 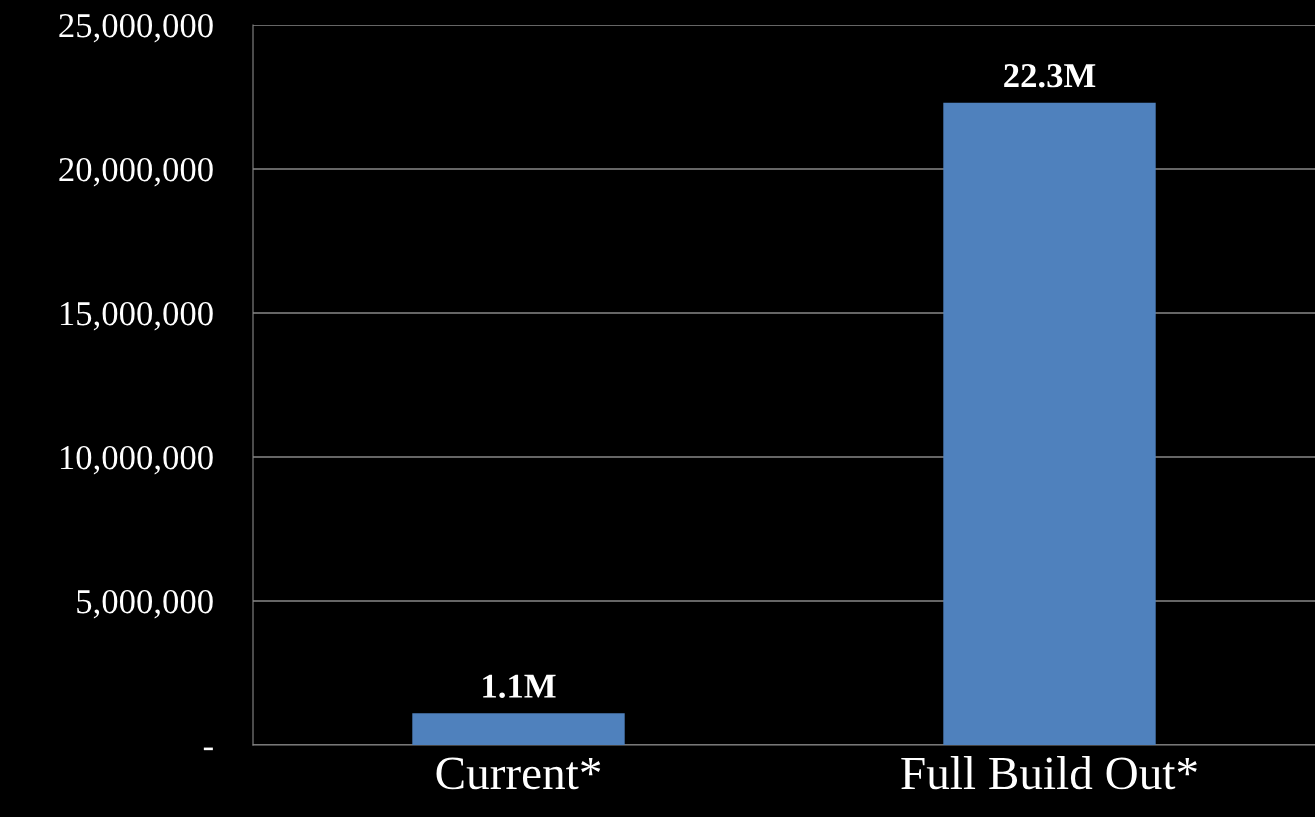 I want to click on data-label: 22.3M, so click(x=1050, y=76).